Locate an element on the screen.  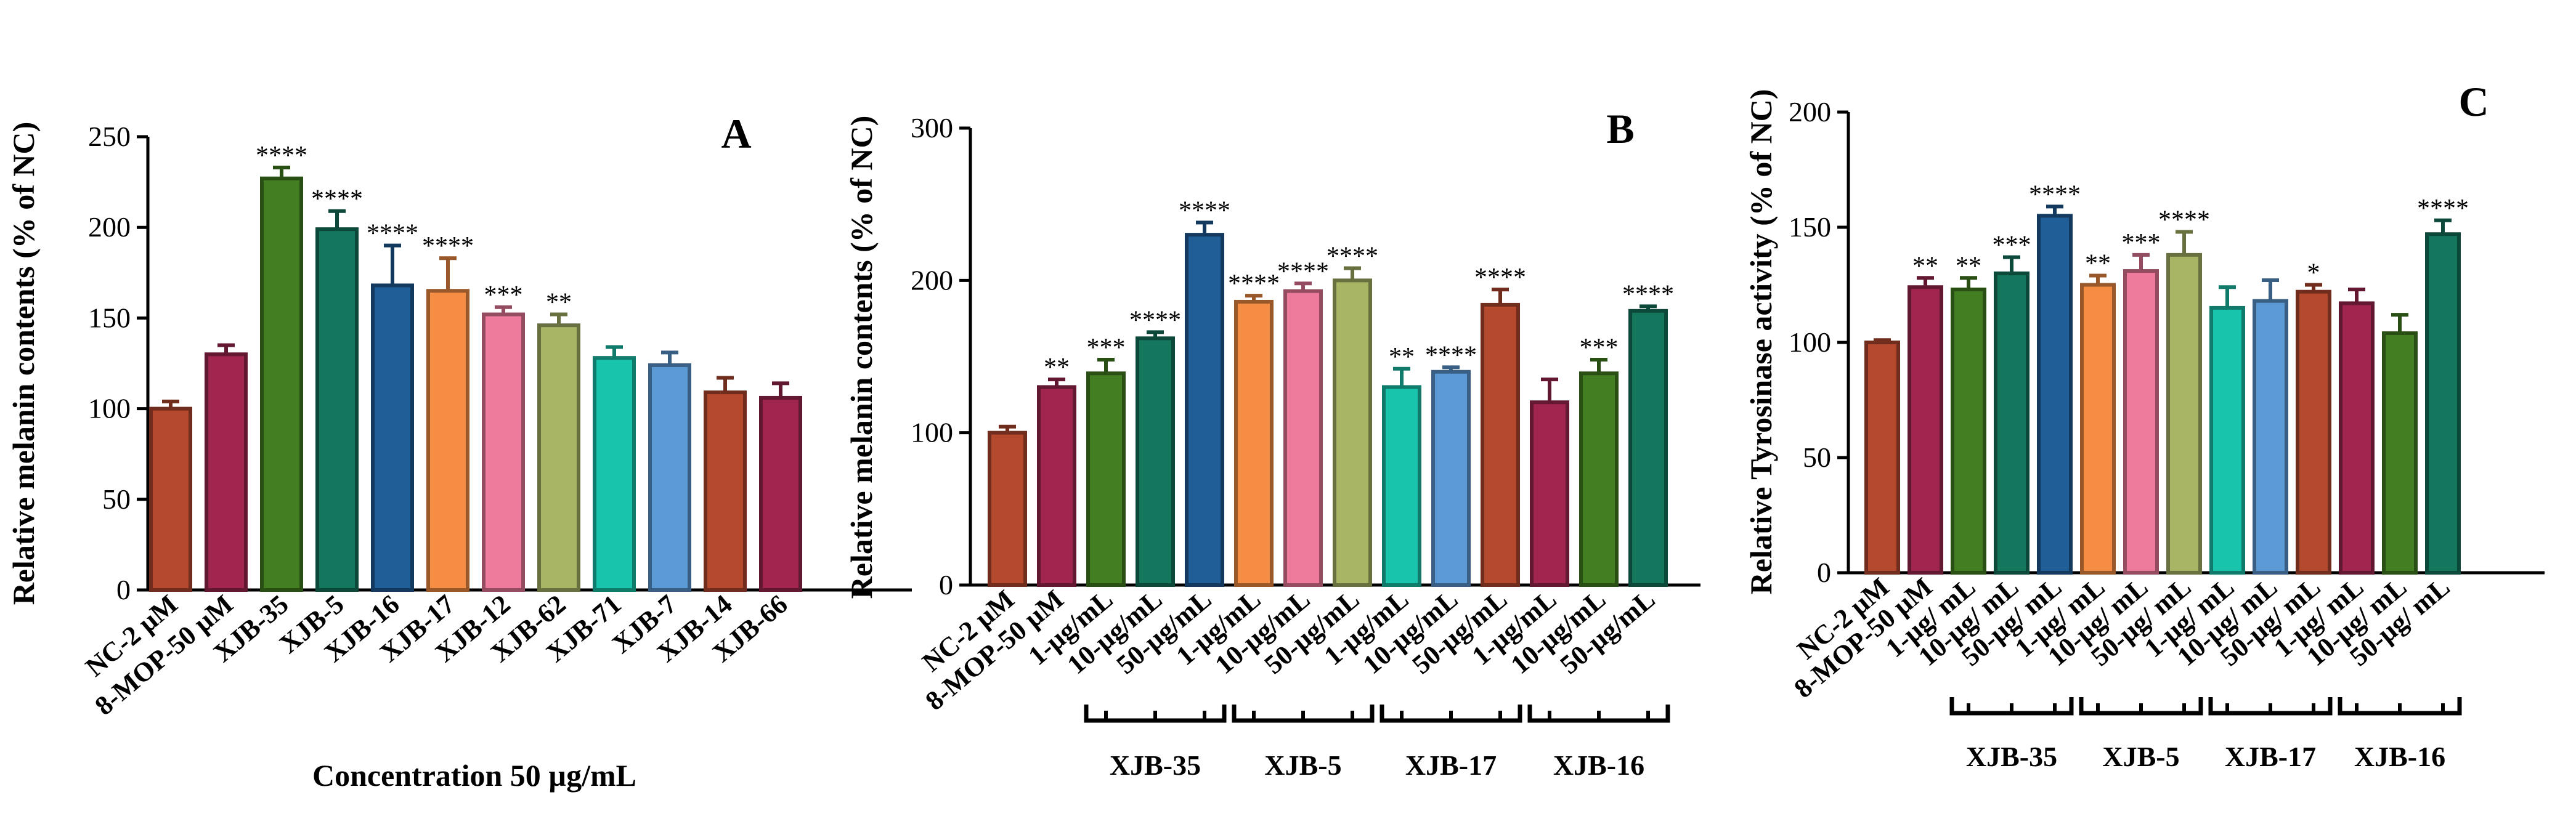
x-axis-title: Concentration 50 µg/mL is located at coordinates (474, 775).